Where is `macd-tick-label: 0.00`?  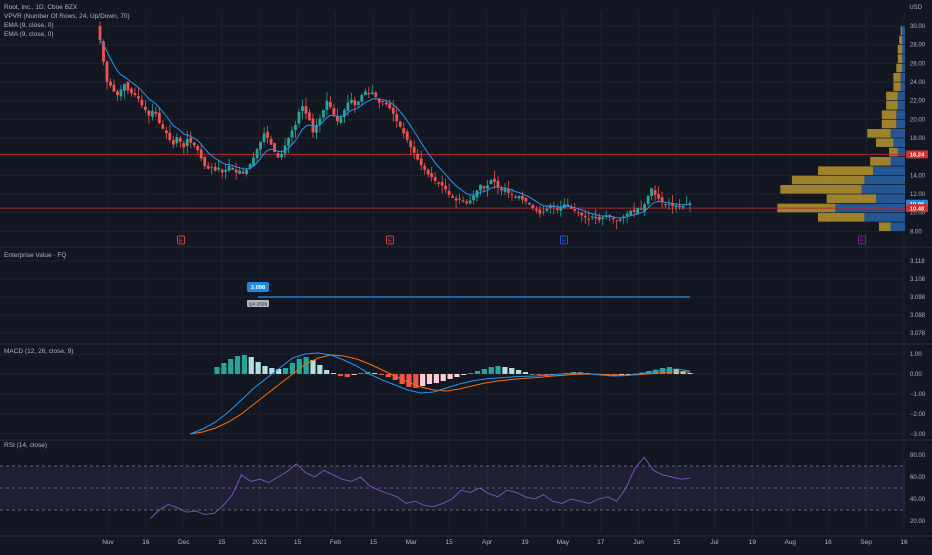
macd-tick-label: 0.00 is located at coordinates (916, 375).